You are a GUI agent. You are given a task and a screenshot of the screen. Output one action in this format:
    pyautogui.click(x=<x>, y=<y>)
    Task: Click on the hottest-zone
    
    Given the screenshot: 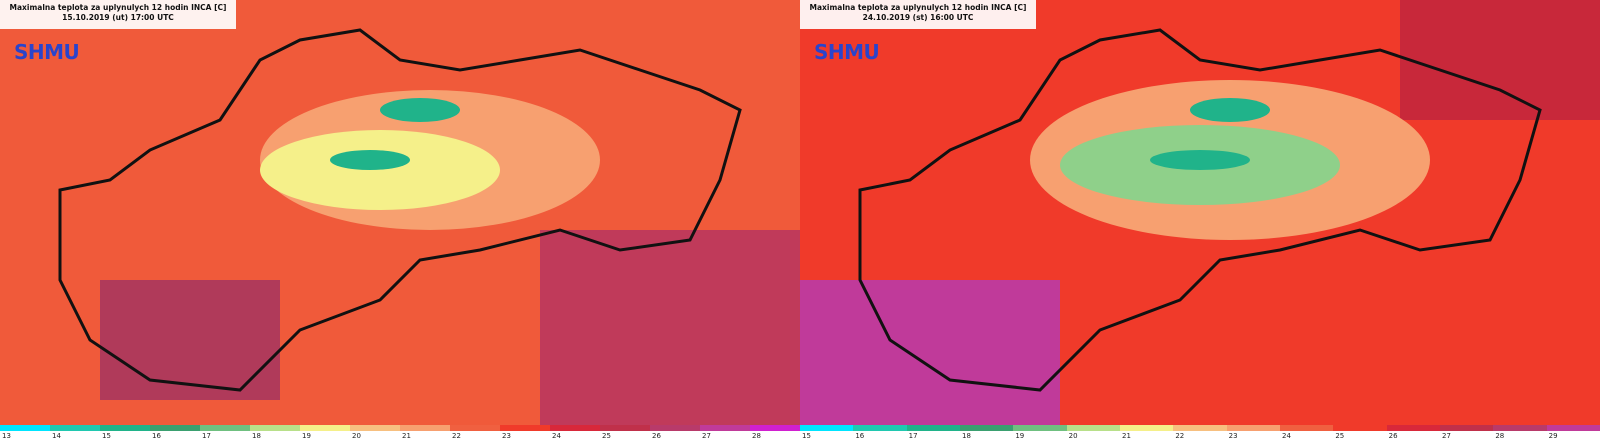 What is the action you would take?
    pyautogui.click(x=930, y=352)
    